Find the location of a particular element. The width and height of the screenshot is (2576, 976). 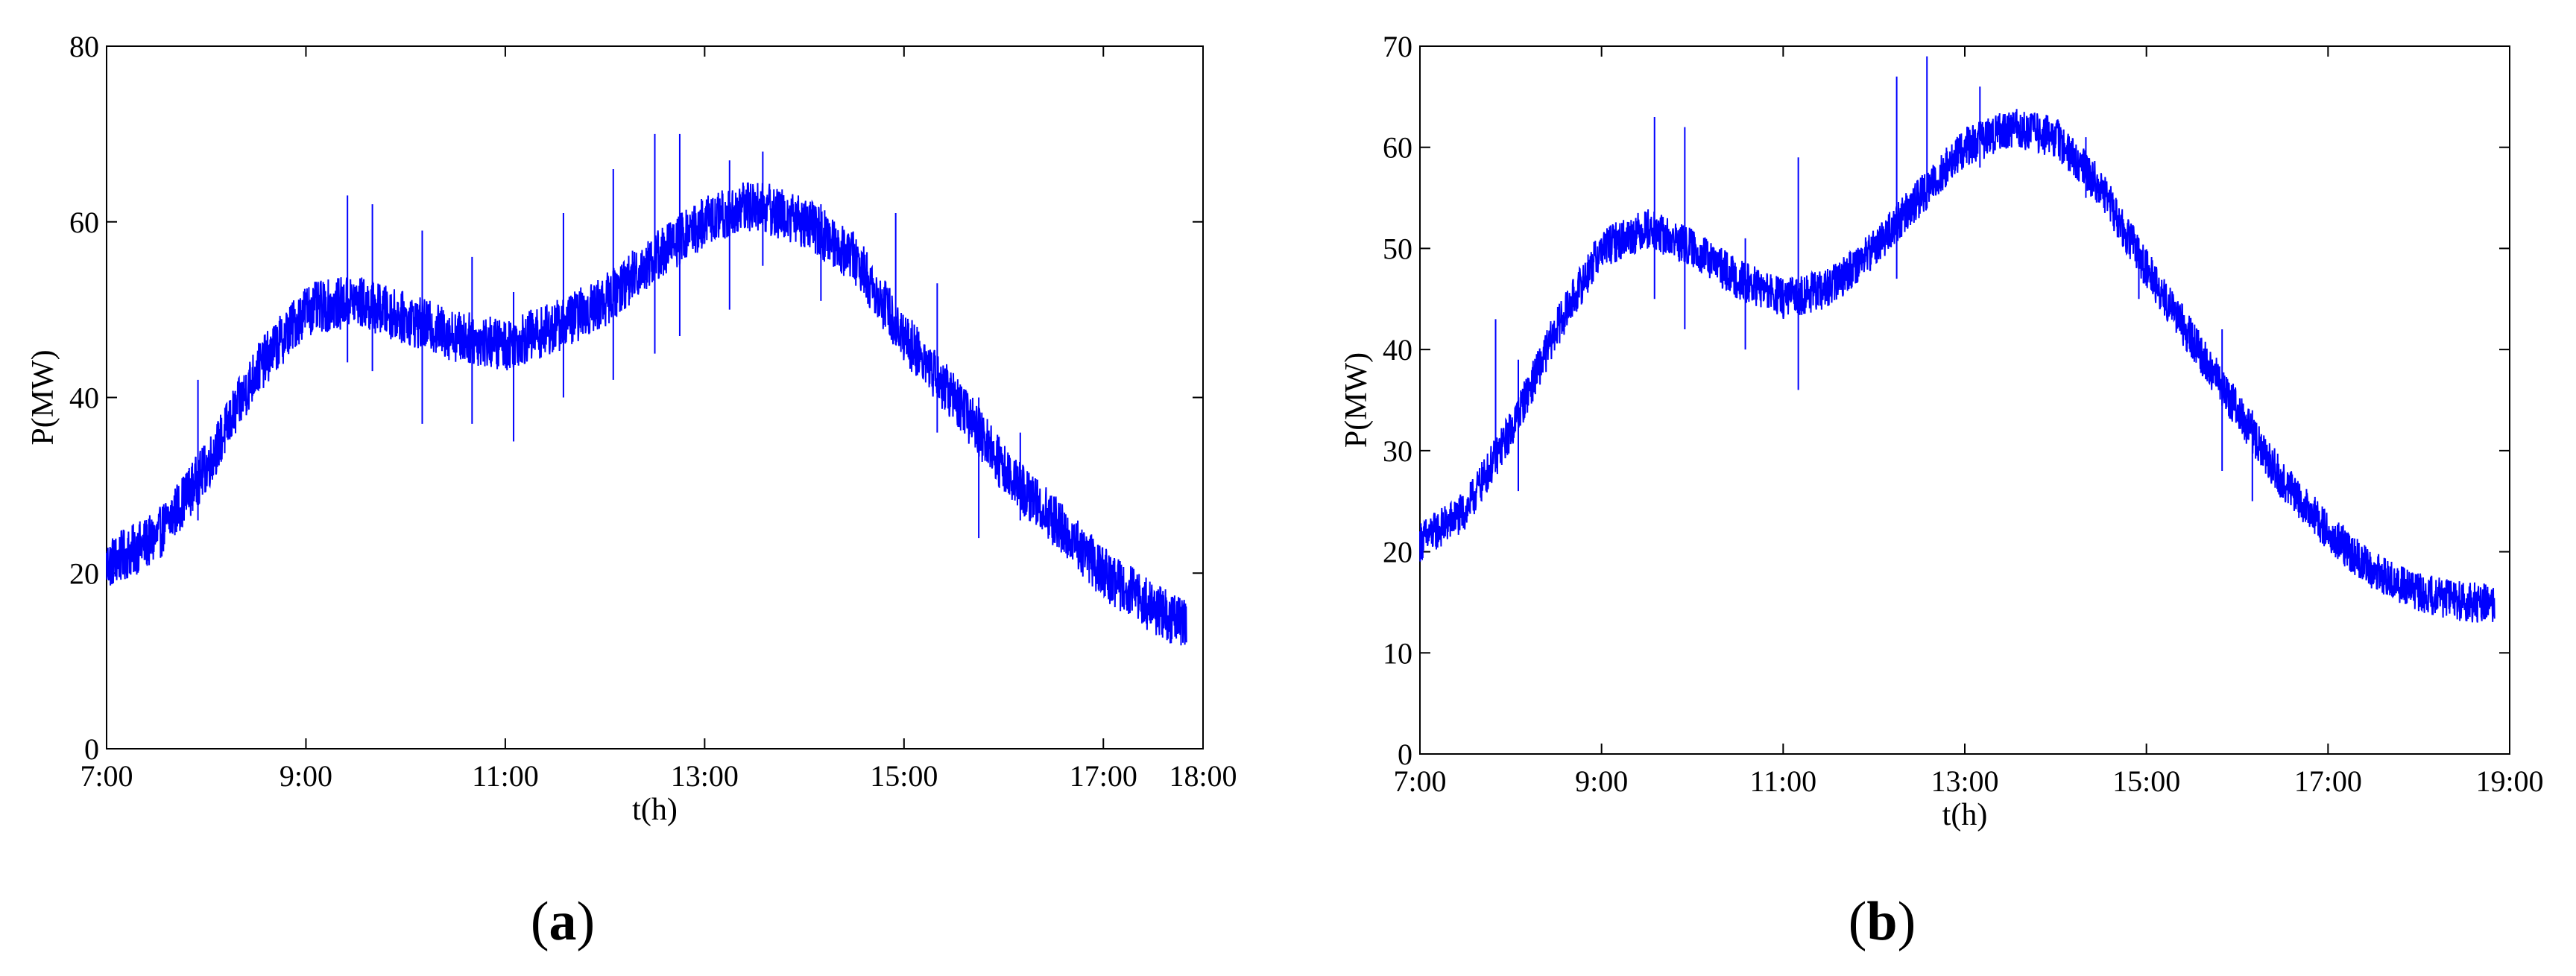

y-tick-label: 80 is located at coordinates (84, 46).